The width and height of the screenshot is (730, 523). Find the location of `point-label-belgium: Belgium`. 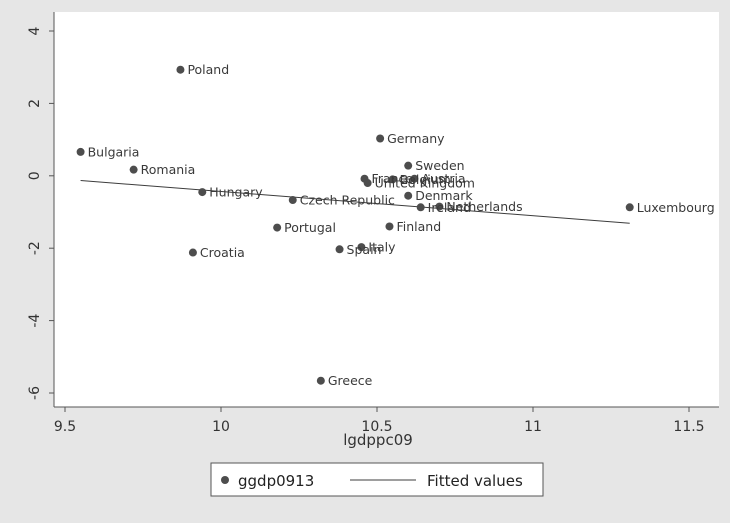

point-label-belgium: Belgium is located at coordinates (425, 179).